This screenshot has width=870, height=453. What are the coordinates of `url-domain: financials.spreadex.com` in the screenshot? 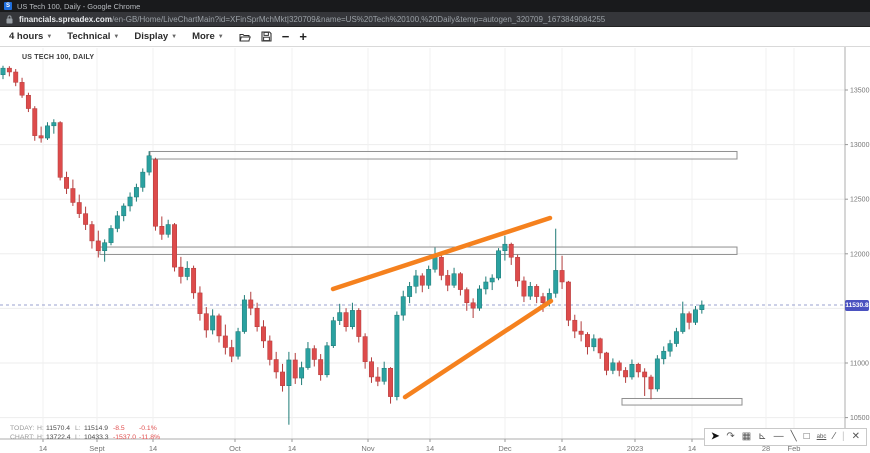 It's located at (65, 19).